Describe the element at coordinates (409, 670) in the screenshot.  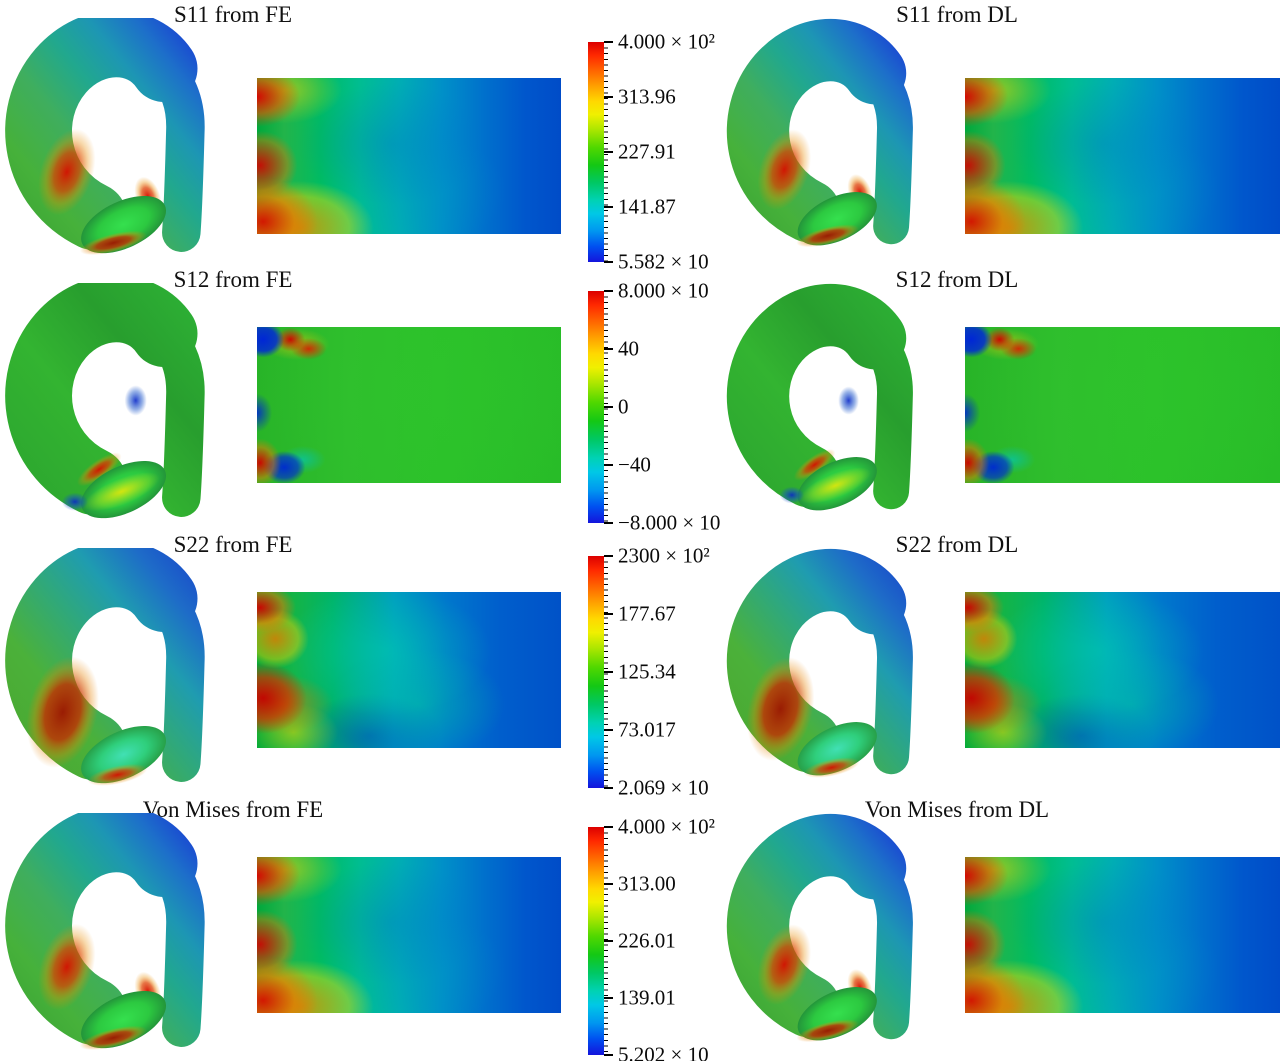
I see `heatmap-s22-fe` at that location.